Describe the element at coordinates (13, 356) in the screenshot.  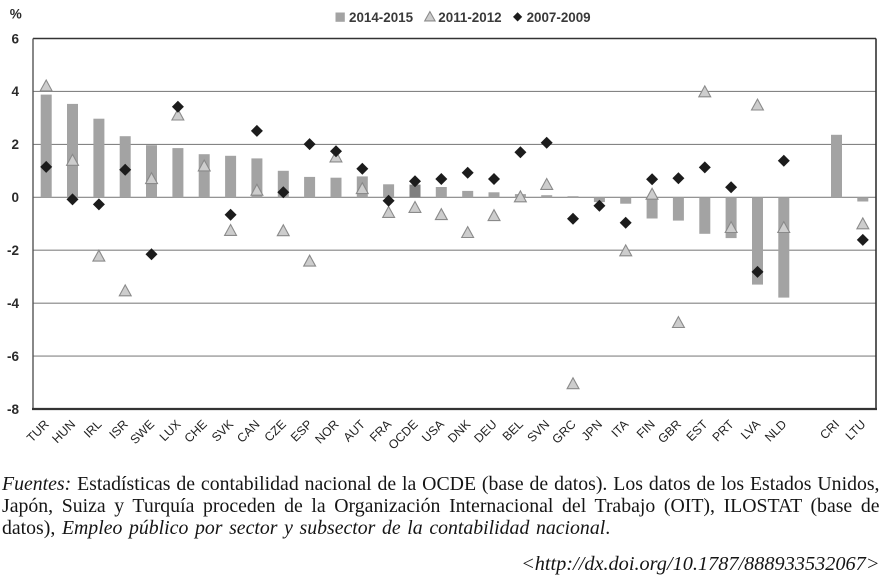
I see `svg-text: -6` at that location.